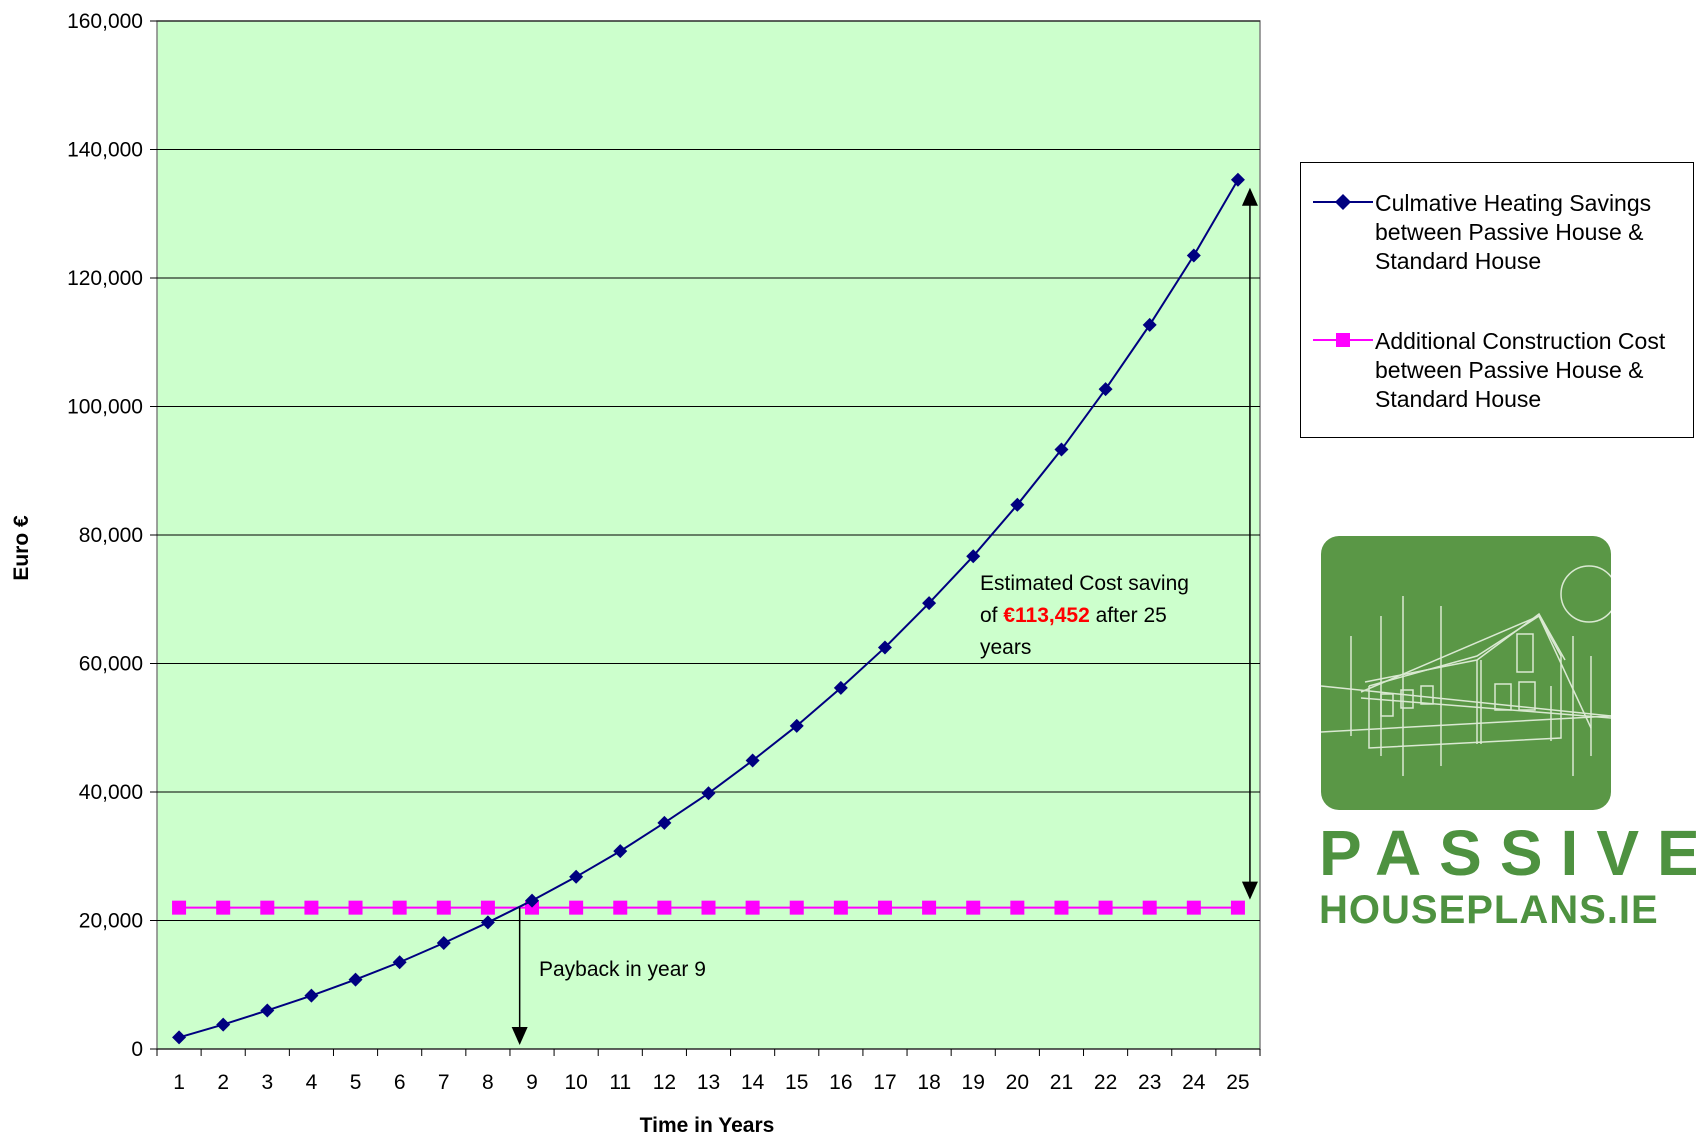  What do you see at coordinates (753, 1082) in the screenshot?
I see `x-tick-label: 14` at bounding box center [753, 1082].